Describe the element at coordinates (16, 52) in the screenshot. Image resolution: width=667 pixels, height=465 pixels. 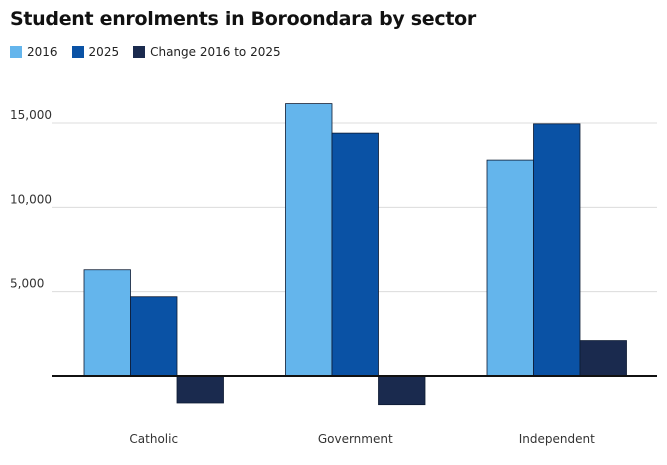
I see `legend-swatch-2016` at that location.